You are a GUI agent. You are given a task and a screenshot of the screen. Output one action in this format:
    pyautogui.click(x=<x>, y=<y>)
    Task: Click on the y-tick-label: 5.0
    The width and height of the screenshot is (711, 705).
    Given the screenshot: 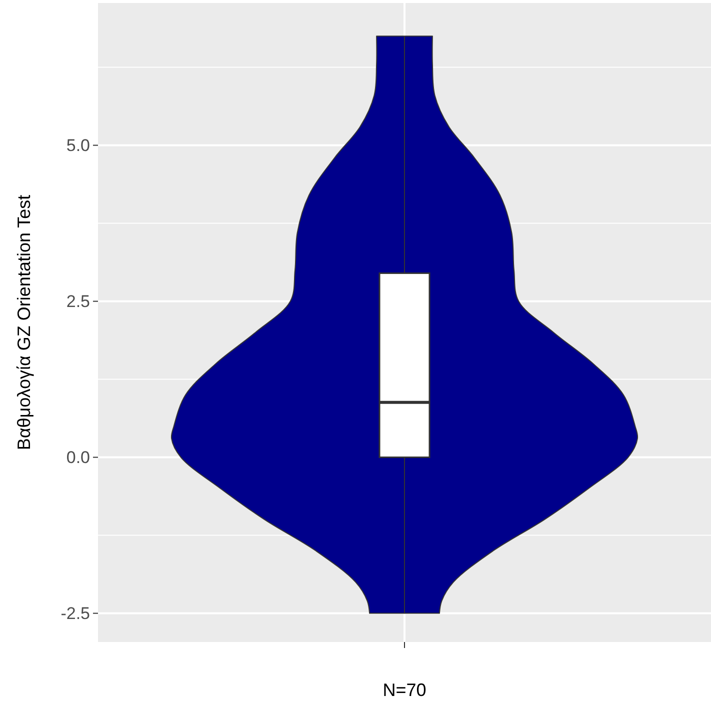 What is the action you would take?
    pyautogui.click(x=78, y=146)
    